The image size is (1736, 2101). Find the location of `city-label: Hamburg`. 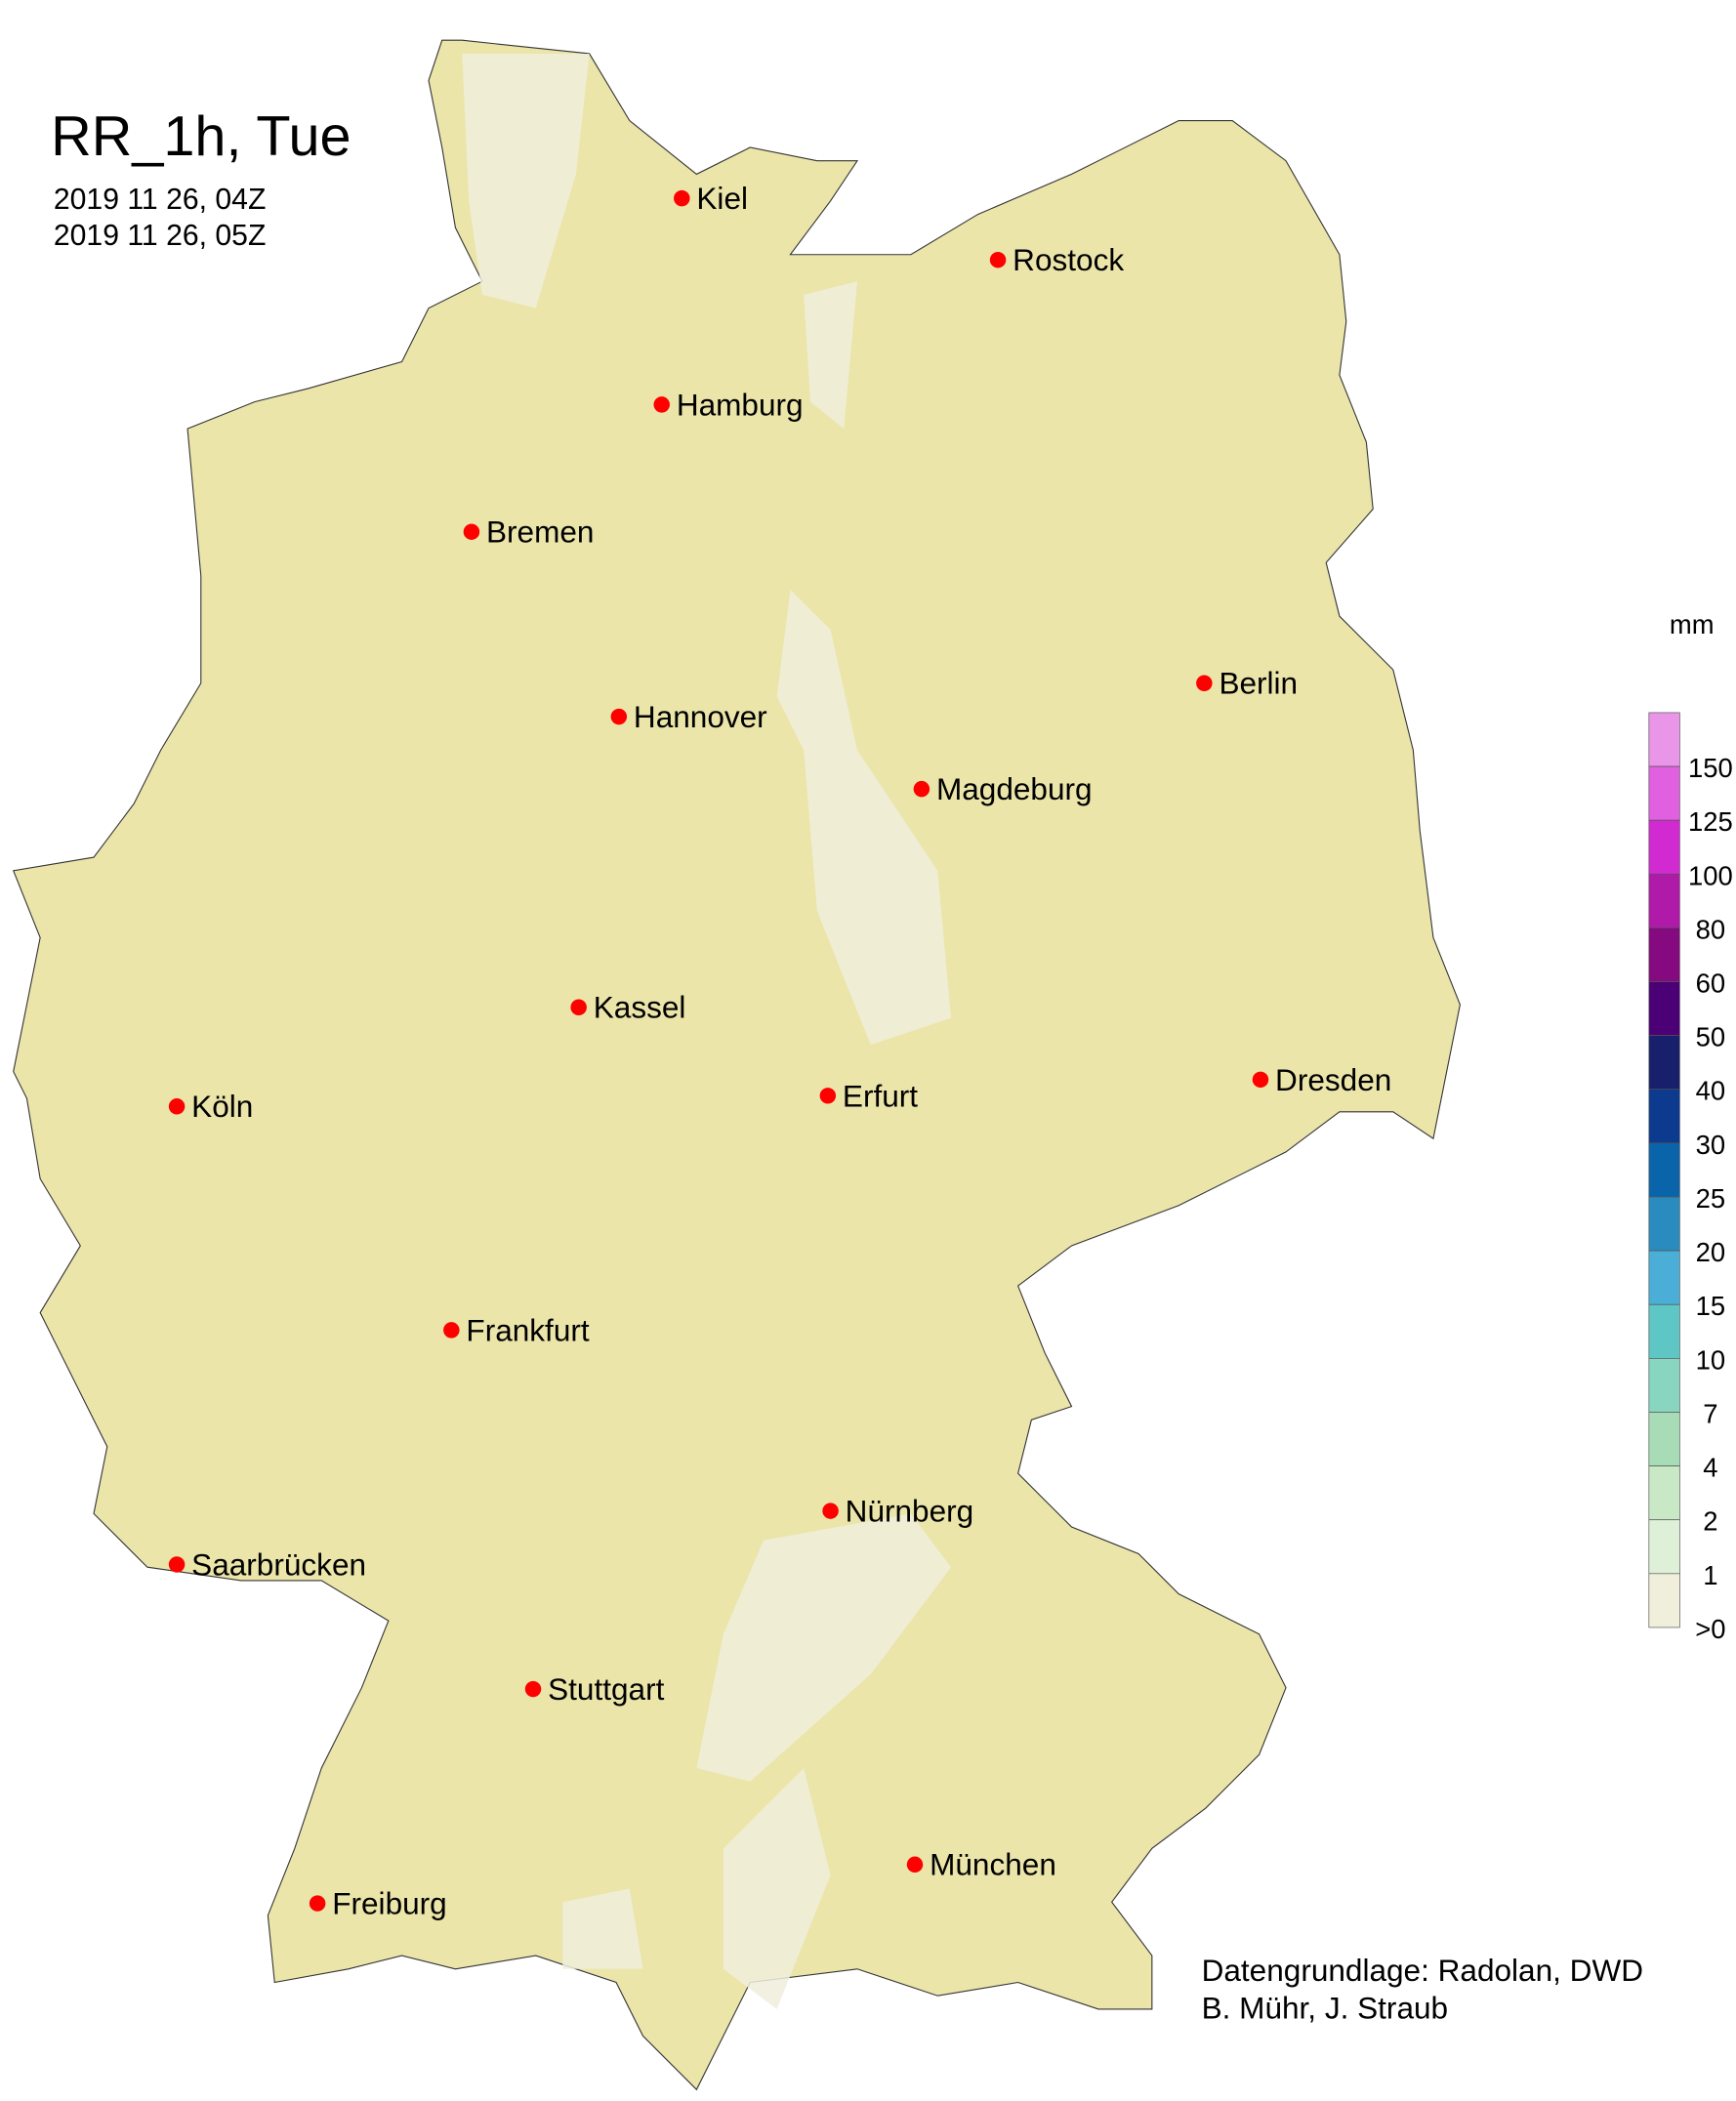

city-label: Hamburg is located at coordinates (740, 405).